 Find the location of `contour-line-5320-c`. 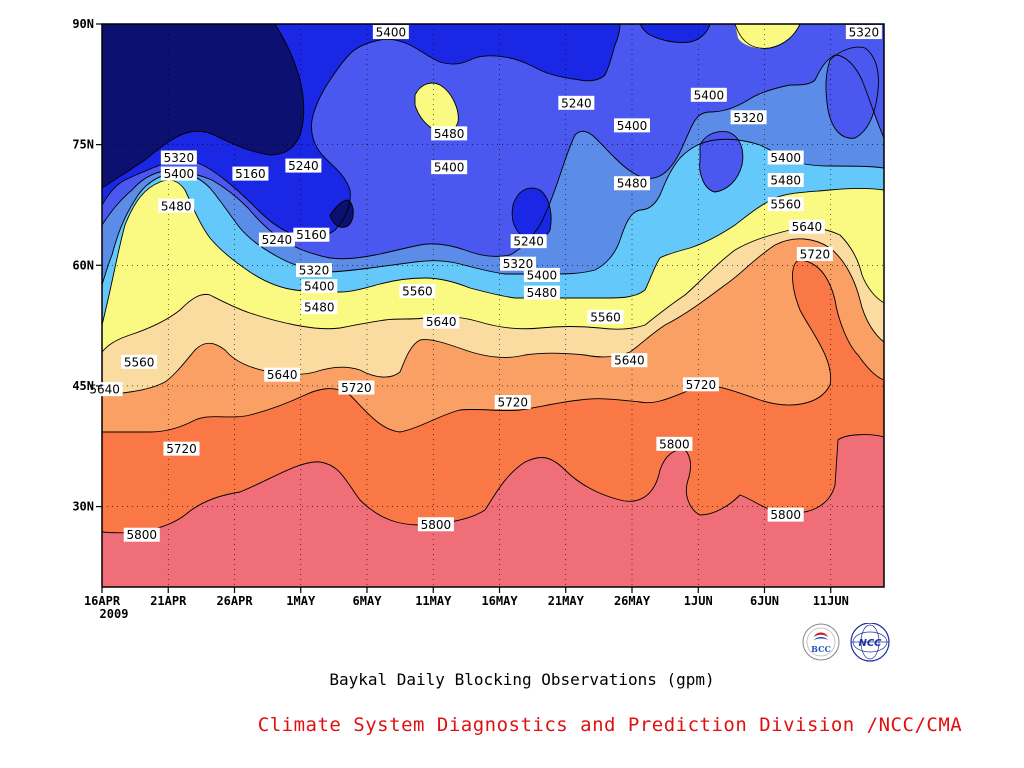

contour-line-5320-c is located at coordinates (852, 92).